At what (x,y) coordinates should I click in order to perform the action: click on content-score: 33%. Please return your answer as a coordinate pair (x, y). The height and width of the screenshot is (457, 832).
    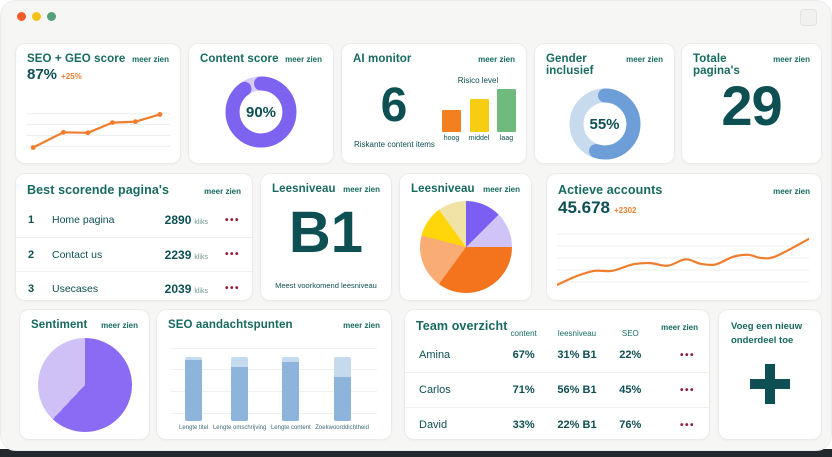
    Looking at the image, I should click on (523, 425).